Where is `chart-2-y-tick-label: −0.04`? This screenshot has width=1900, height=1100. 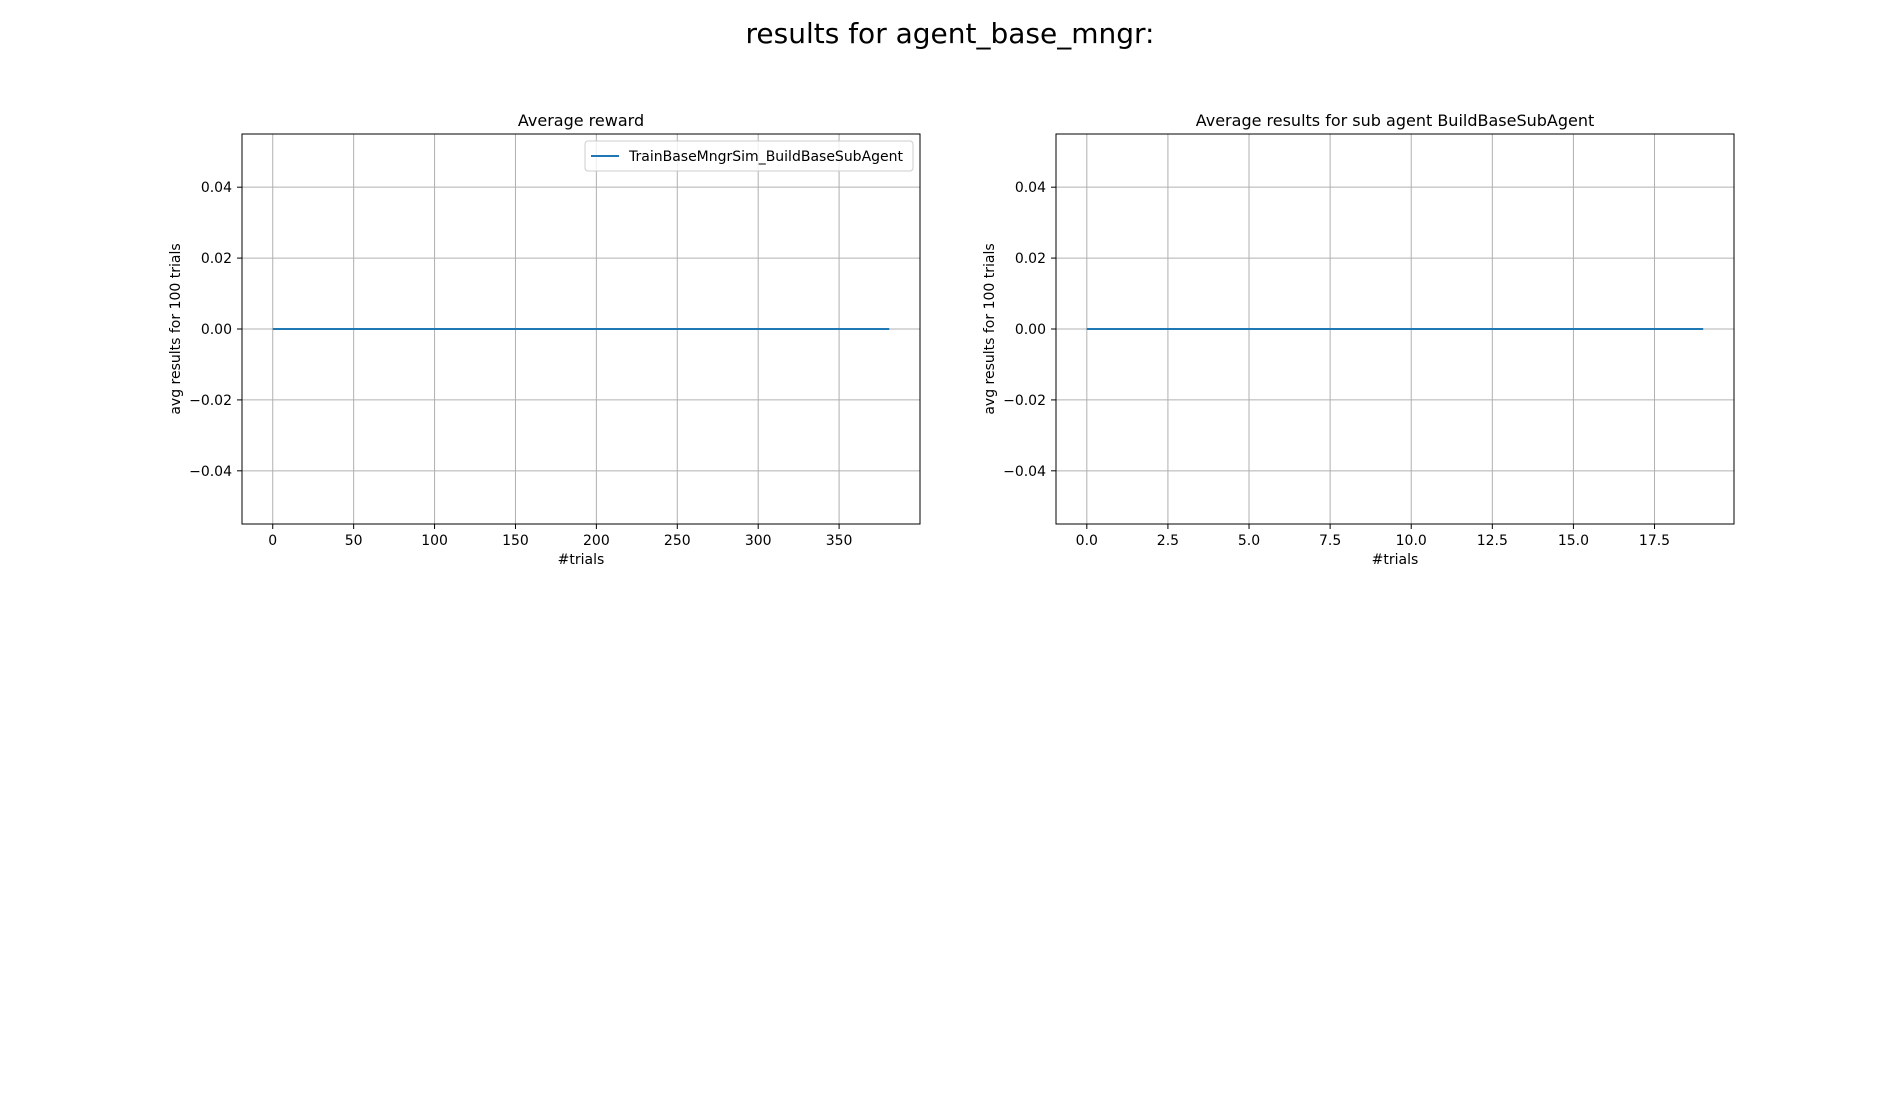
chart-2-y-tick-label: −0.04 is located at coordinates (1024, 472).